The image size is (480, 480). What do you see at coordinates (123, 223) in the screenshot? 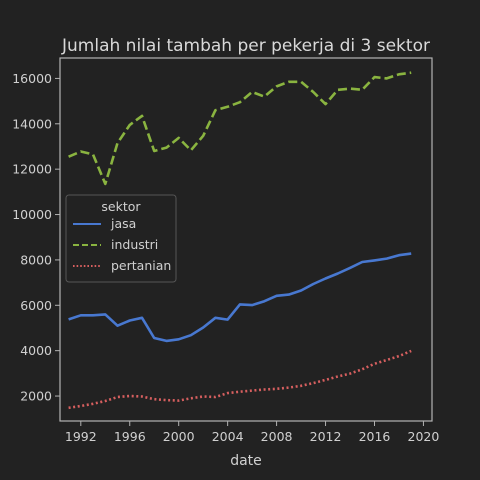
I see `legend-label-jasa: jasa` at bounding box center [123, 223].